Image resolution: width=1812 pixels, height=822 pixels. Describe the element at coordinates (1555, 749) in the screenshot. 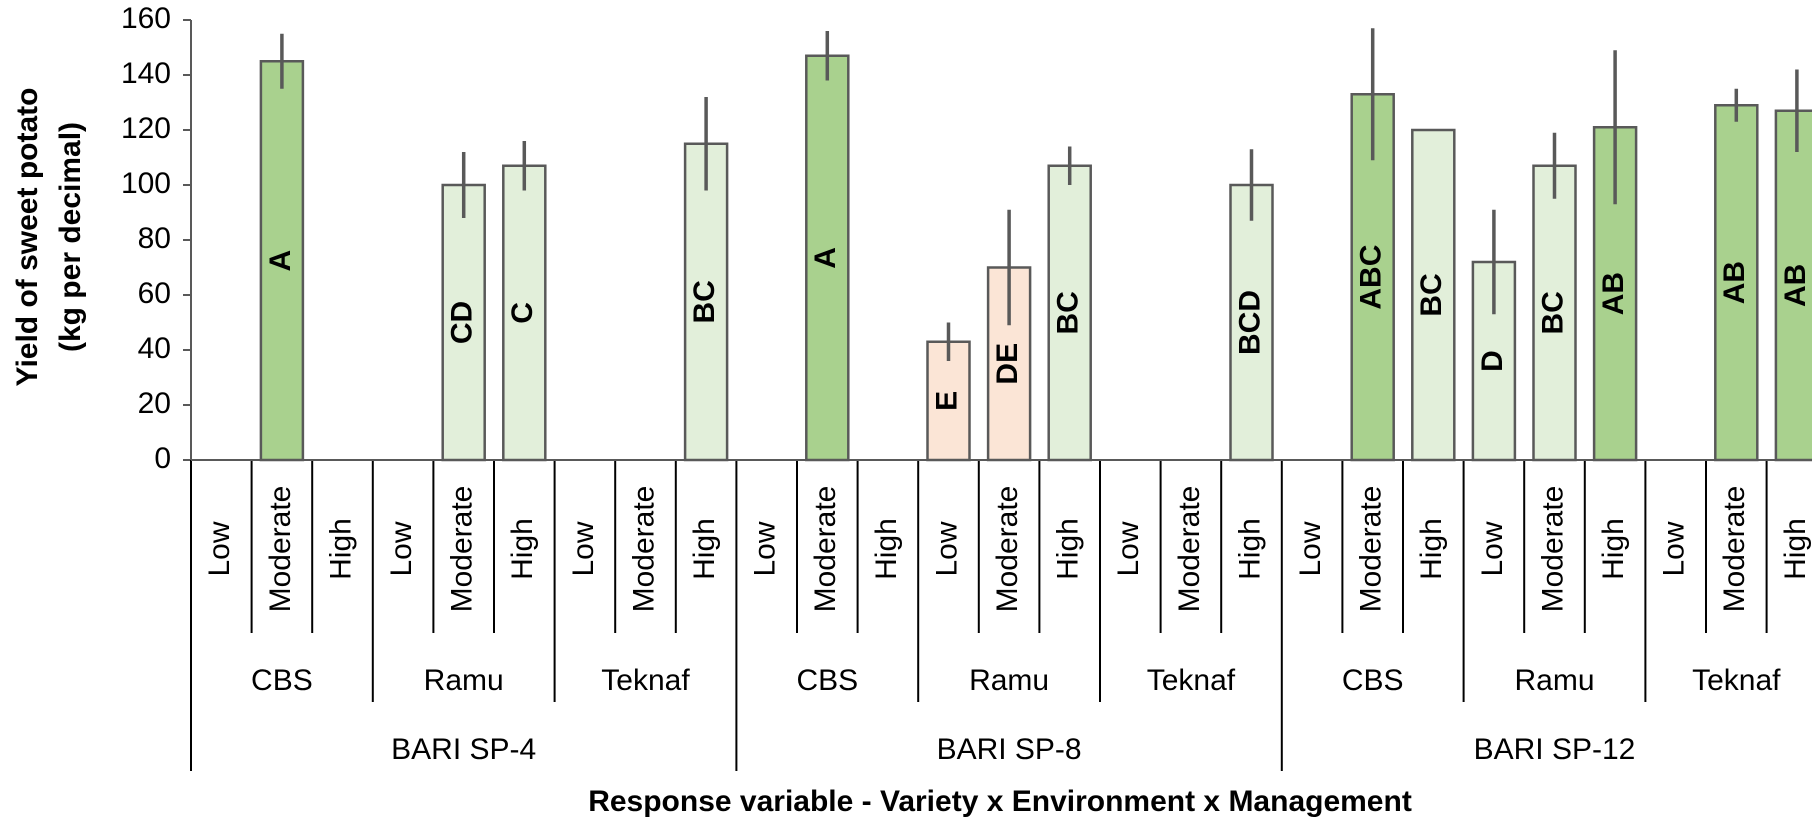

I see `variety-label: BARI SP-12` at that location.